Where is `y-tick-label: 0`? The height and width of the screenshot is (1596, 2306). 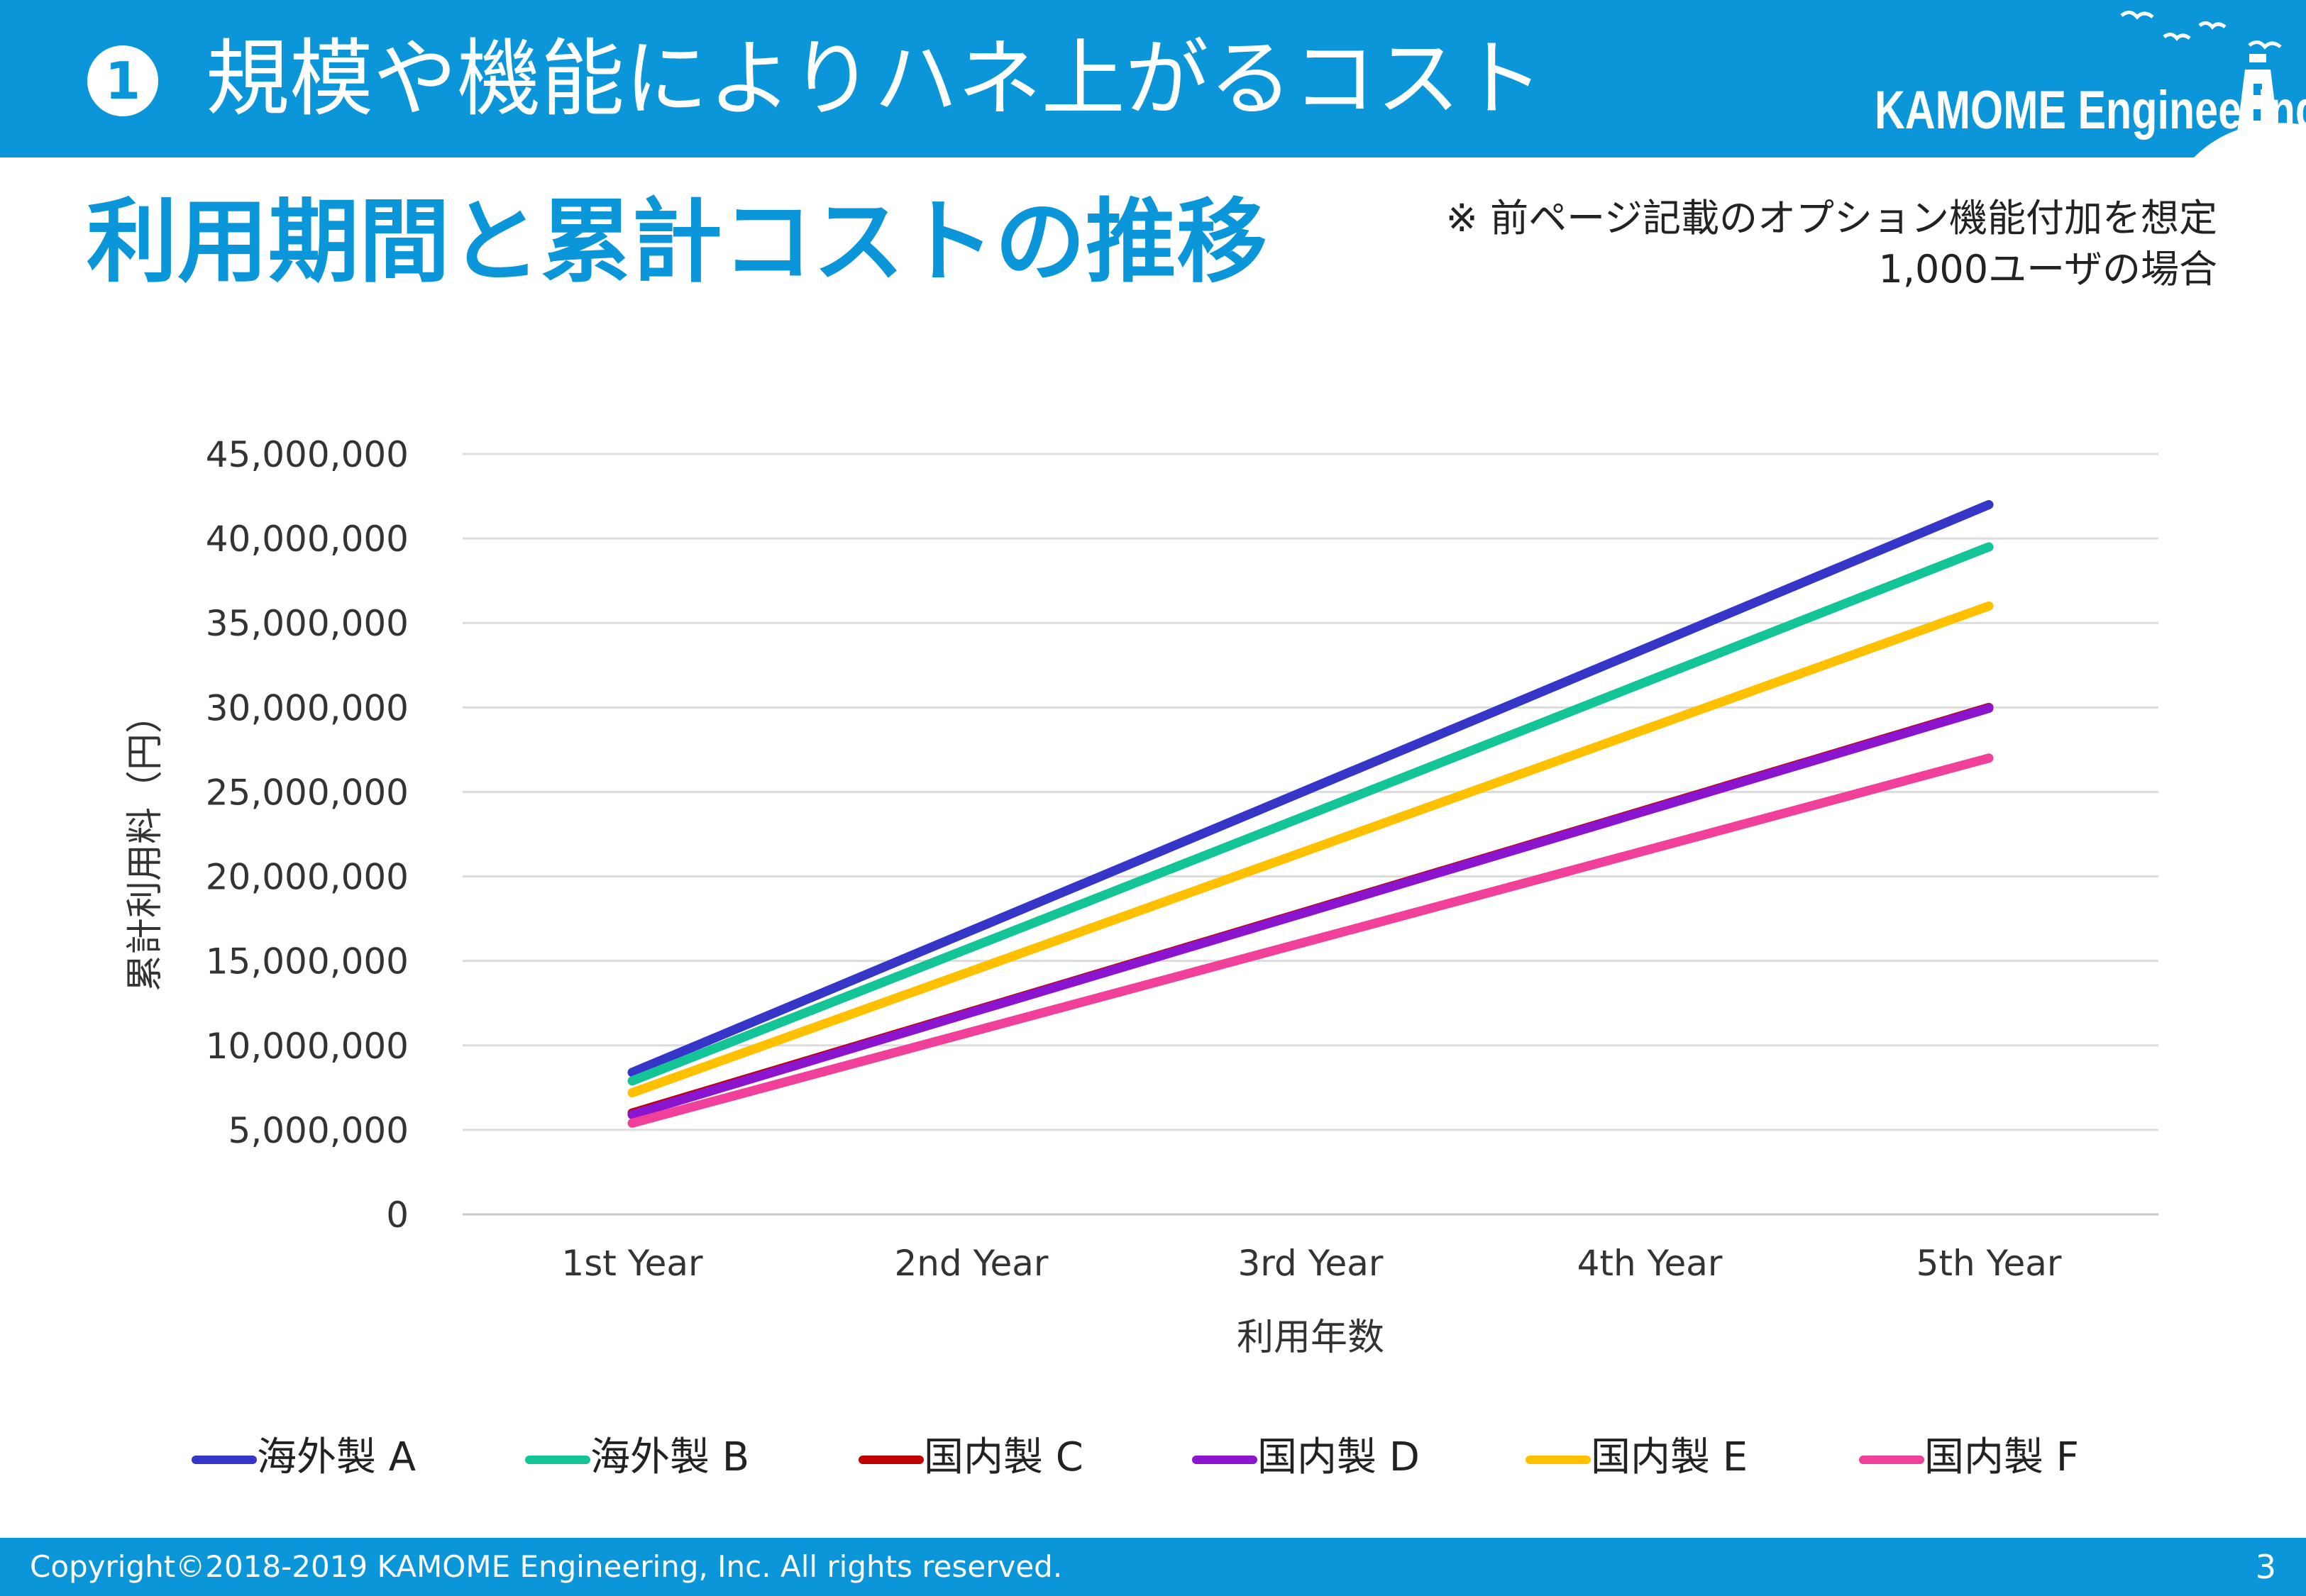 y-tick-label: 0 is located at coordinates (397, 1215).